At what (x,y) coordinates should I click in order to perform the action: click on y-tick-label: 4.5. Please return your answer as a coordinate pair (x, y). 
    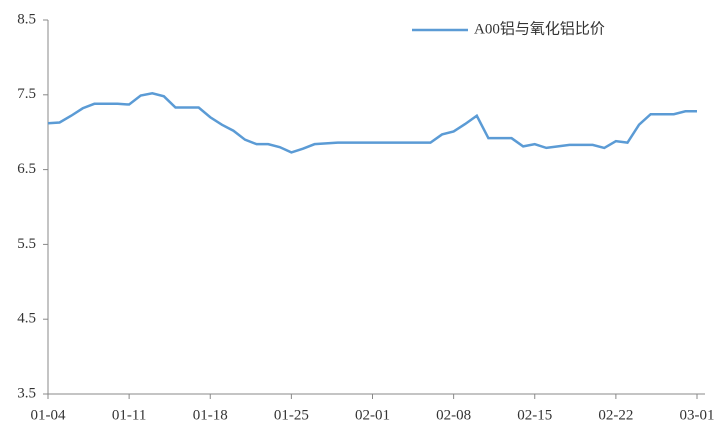
    Looking at the image, I should click on (26, 319).